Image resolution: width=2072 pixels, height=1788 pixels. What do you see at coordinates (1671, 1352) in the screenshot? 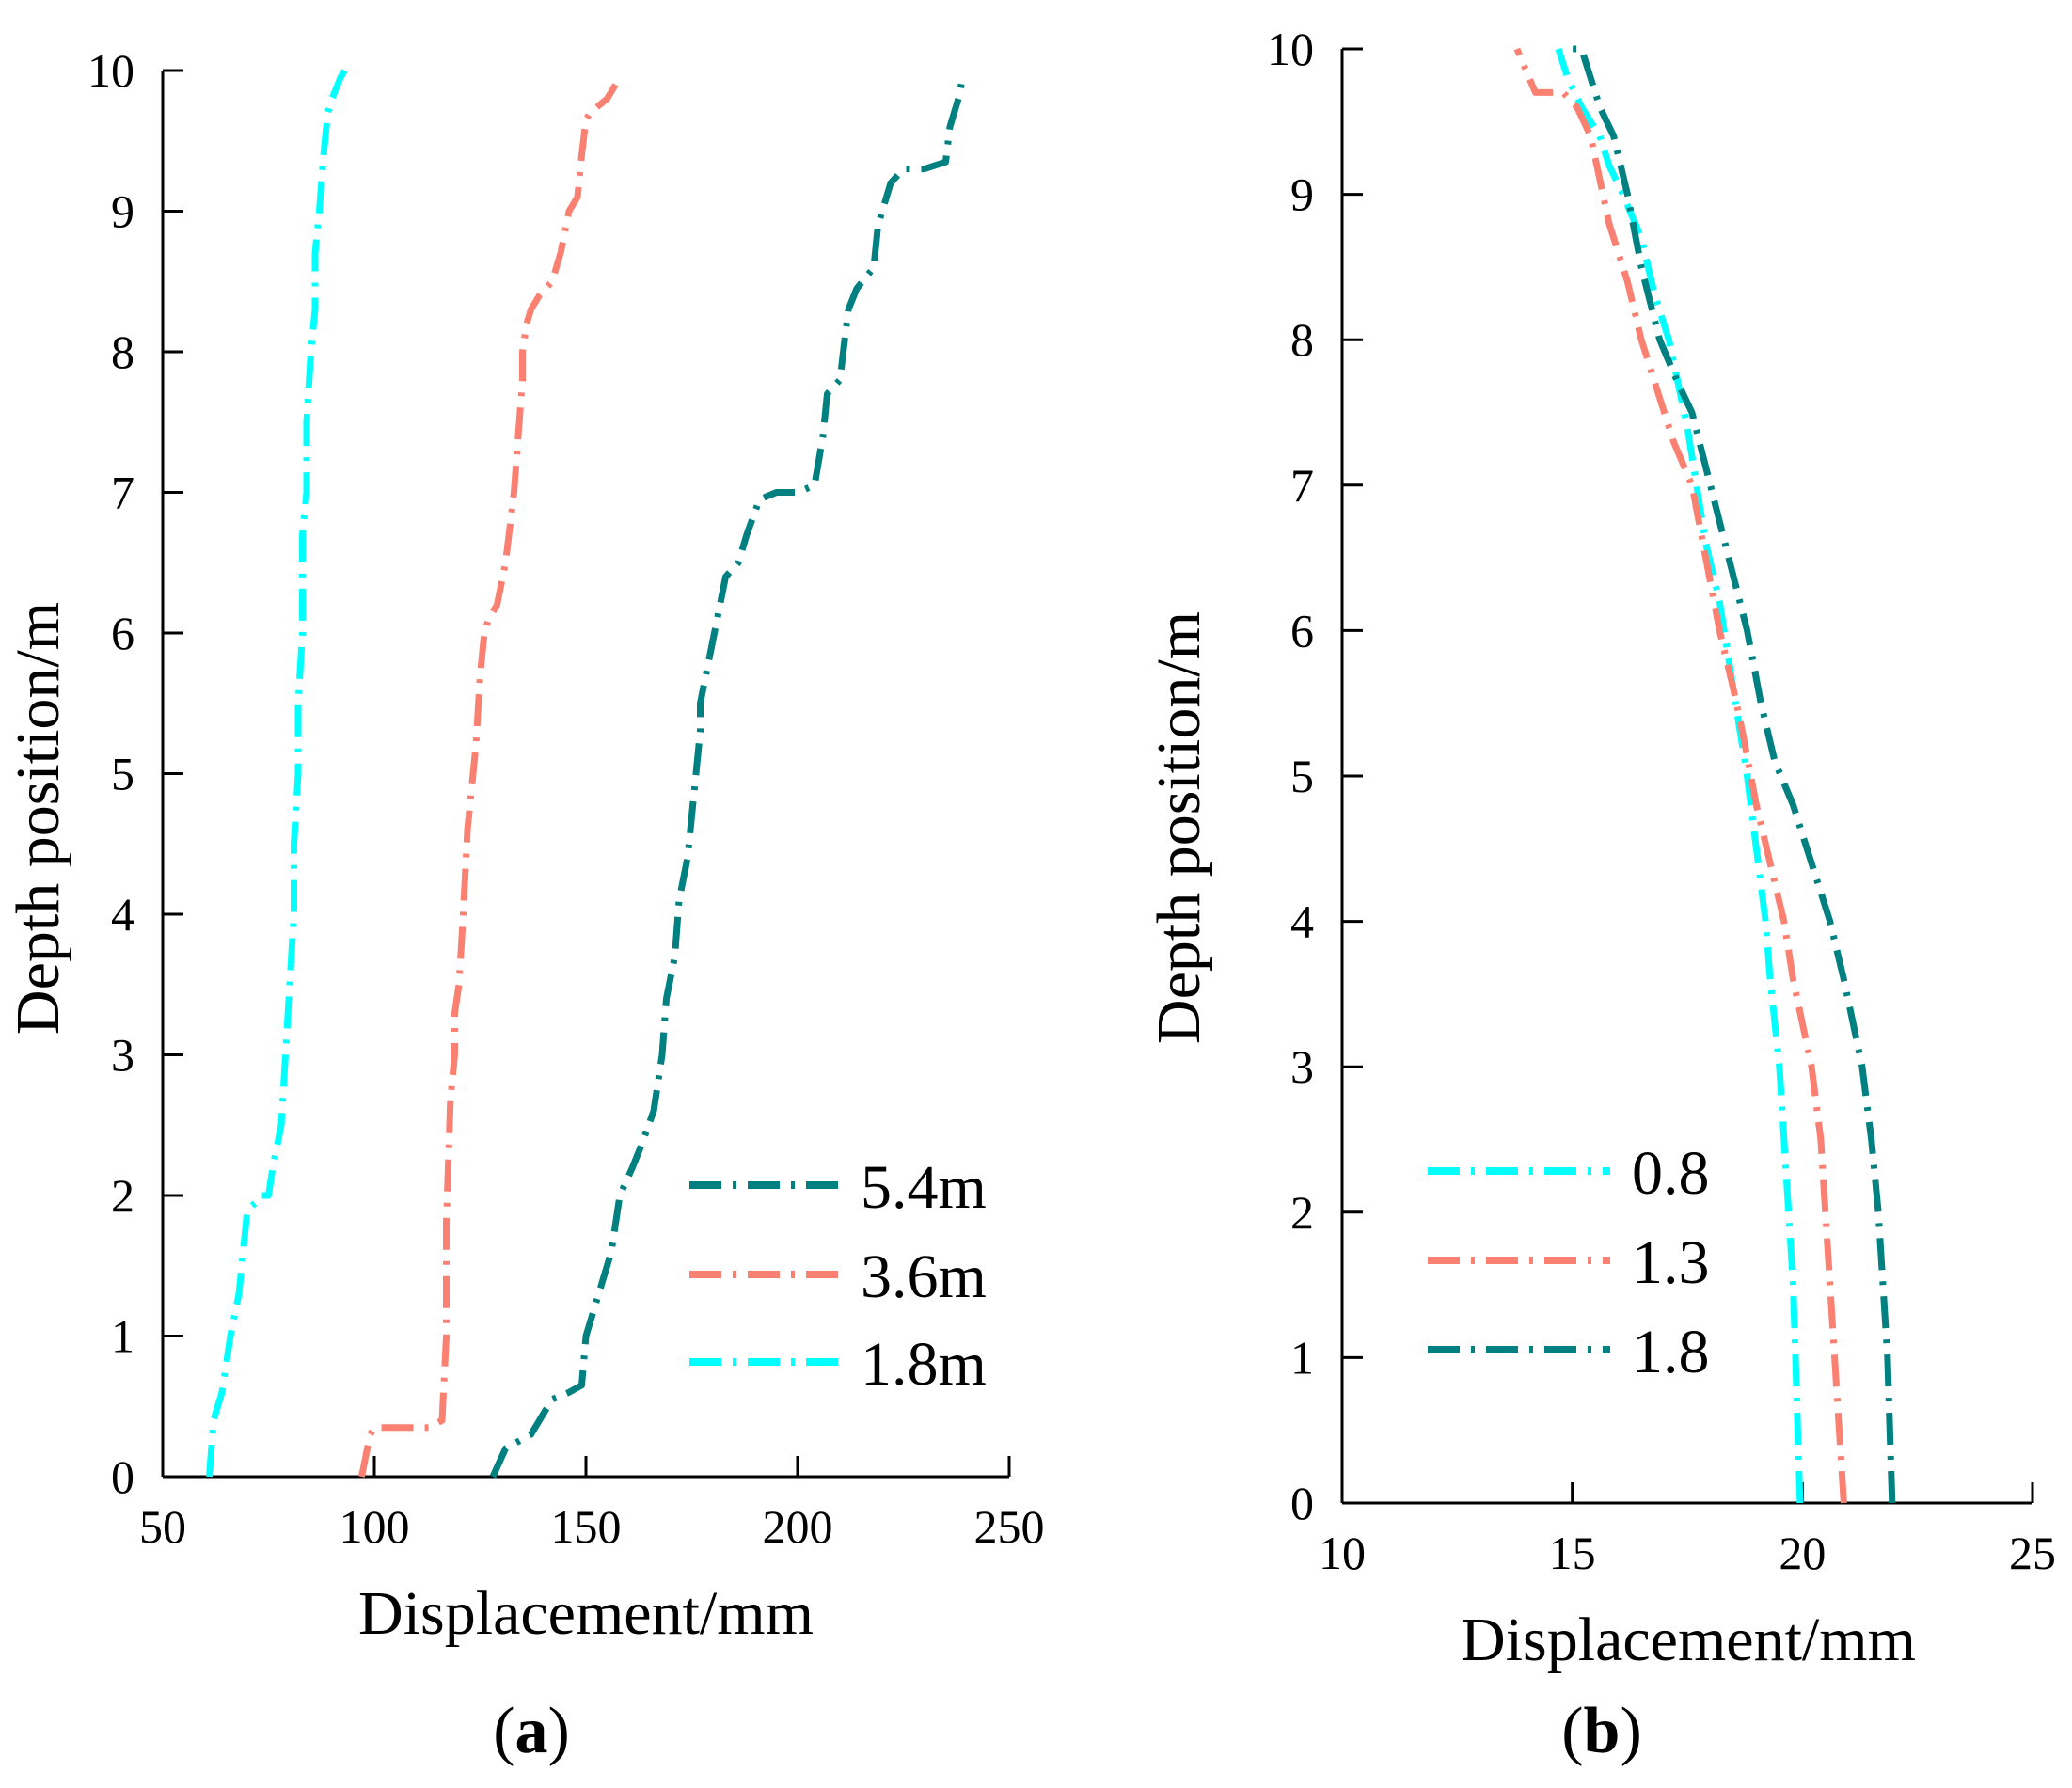
I see `legend-label: 1.8` at bounding box center [1671, 1352].